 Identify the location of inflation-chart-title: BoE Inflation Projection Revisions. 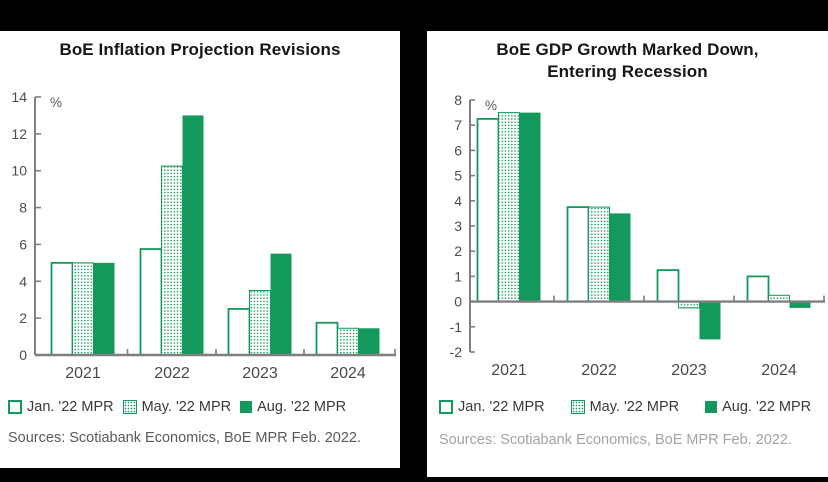
(200, 49).